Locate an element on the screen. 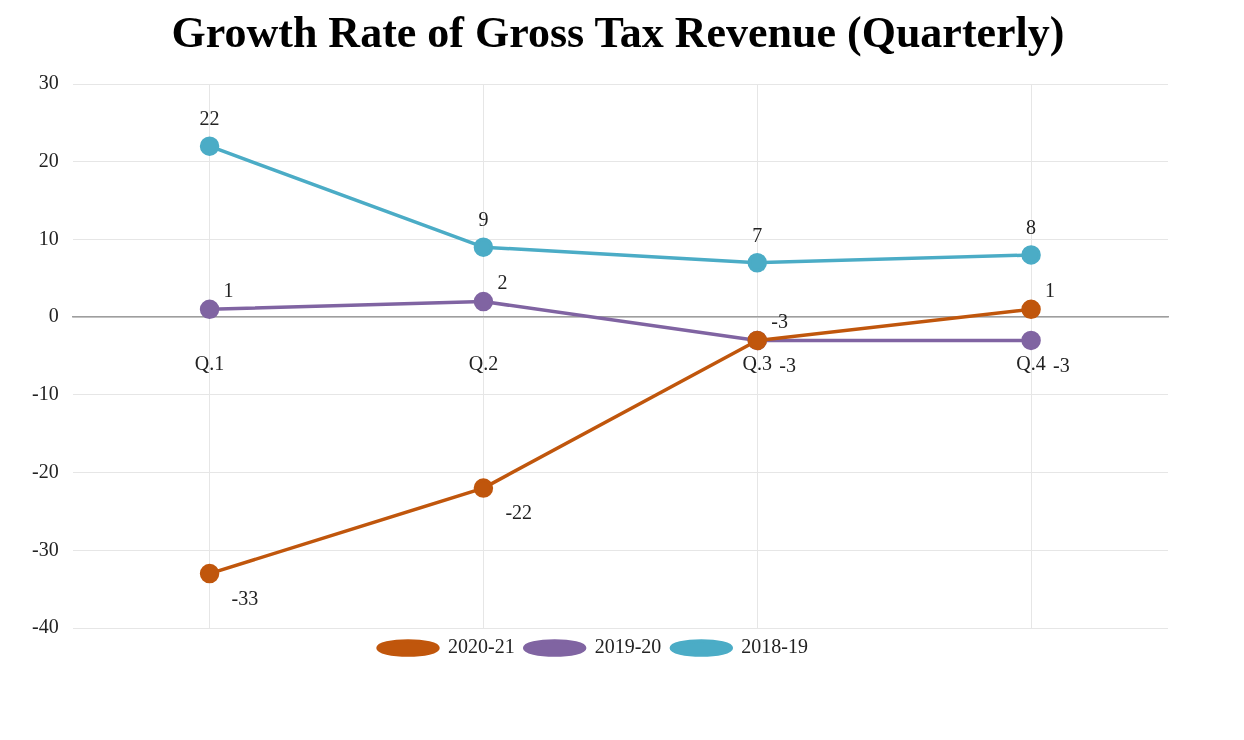 This screenshot has height=740, width=1244. data-label: -22 is located at coordinates (519, 512).